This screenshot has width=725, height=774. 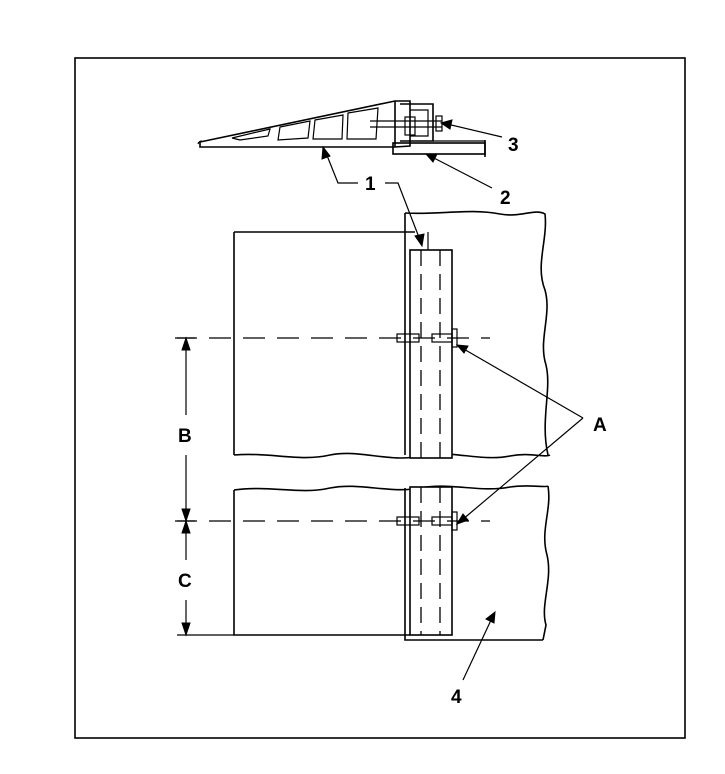 I want to click on bolt-upper, so click(x=427, y=338).